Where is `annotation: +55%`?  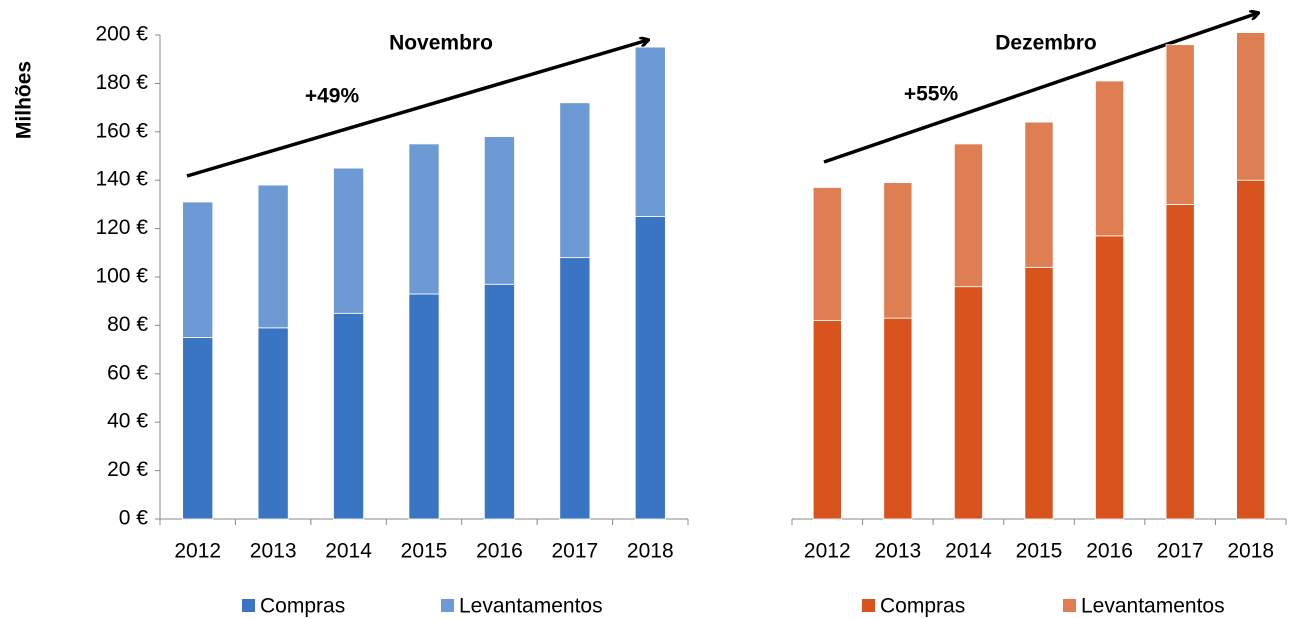 annotation: +55% is located at coordinates (931, 94).